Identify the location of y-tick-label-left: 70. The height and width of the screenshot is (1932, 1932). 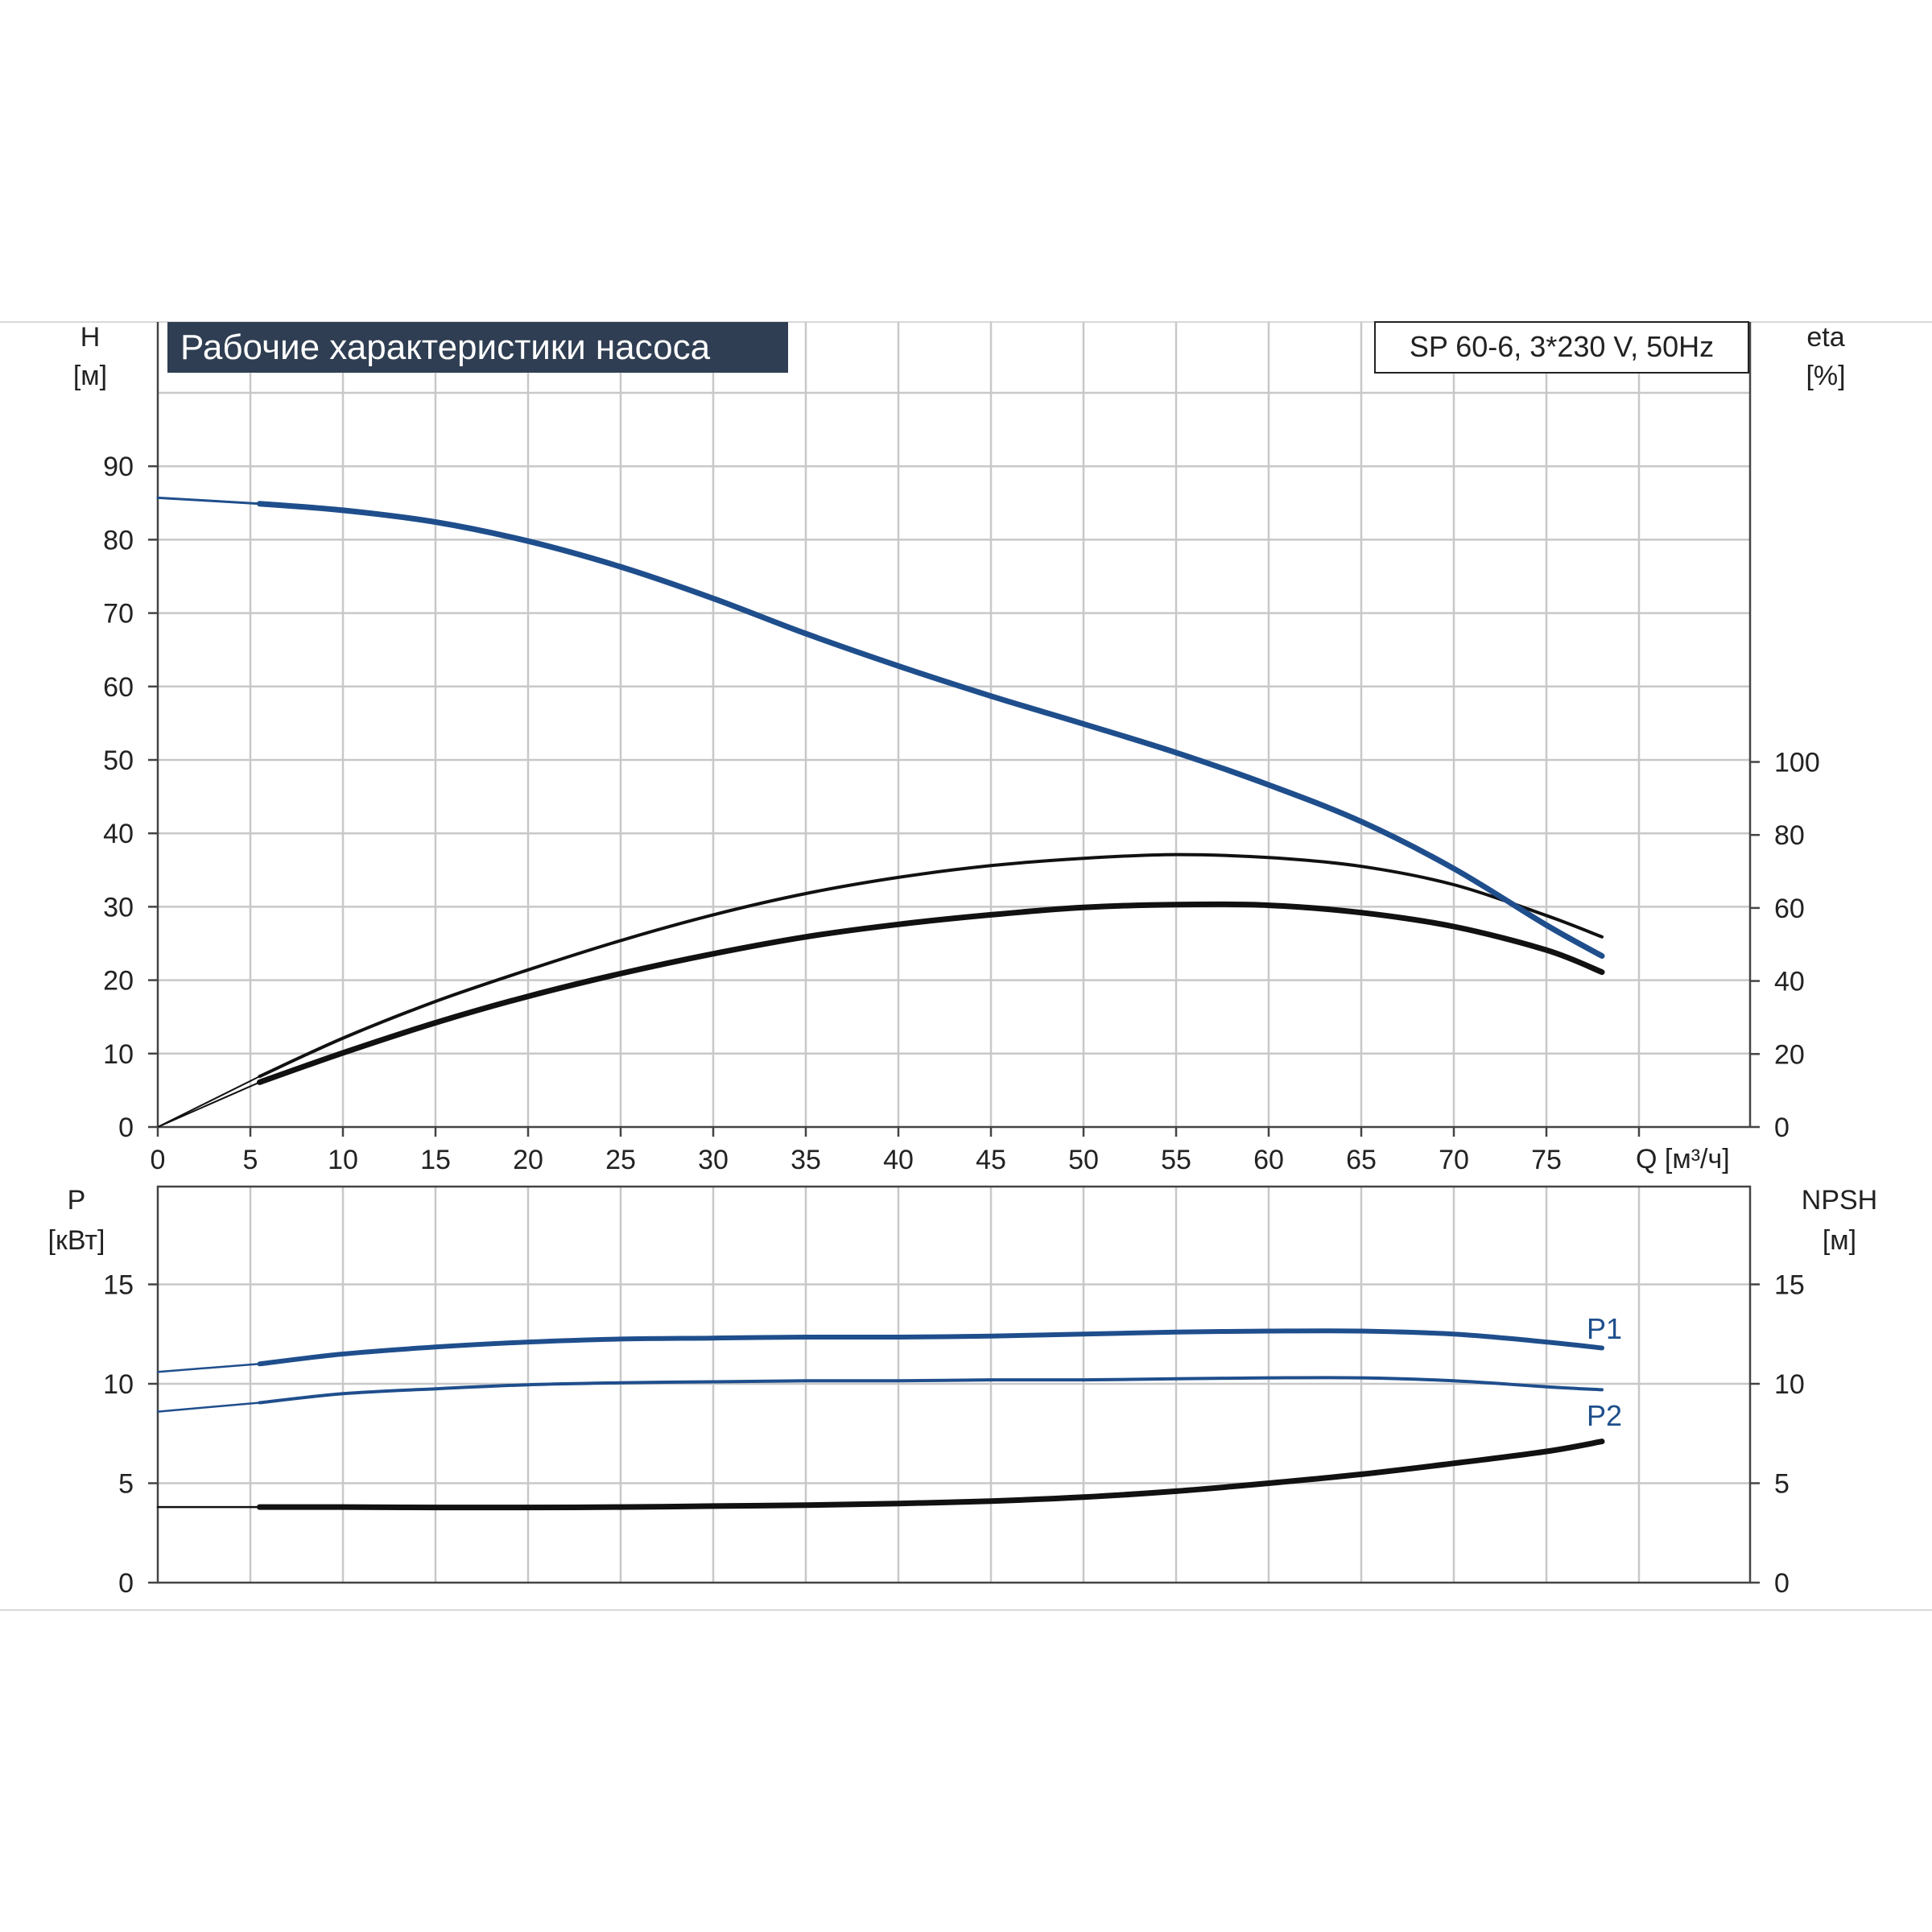
(118, 614).